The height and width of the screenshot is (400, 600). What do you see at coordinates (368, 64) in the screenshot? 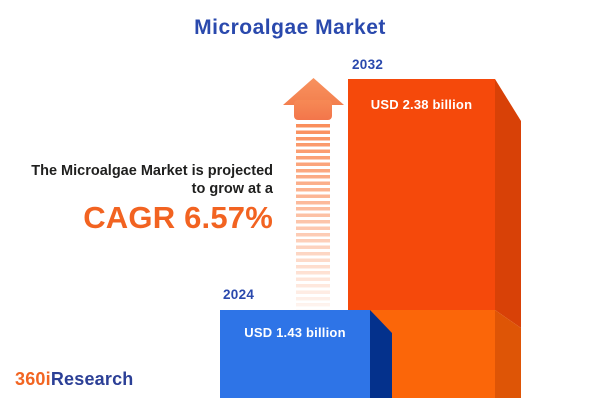
I see `bar-2032-year-label: 2032` at bounding box center [368, 64].